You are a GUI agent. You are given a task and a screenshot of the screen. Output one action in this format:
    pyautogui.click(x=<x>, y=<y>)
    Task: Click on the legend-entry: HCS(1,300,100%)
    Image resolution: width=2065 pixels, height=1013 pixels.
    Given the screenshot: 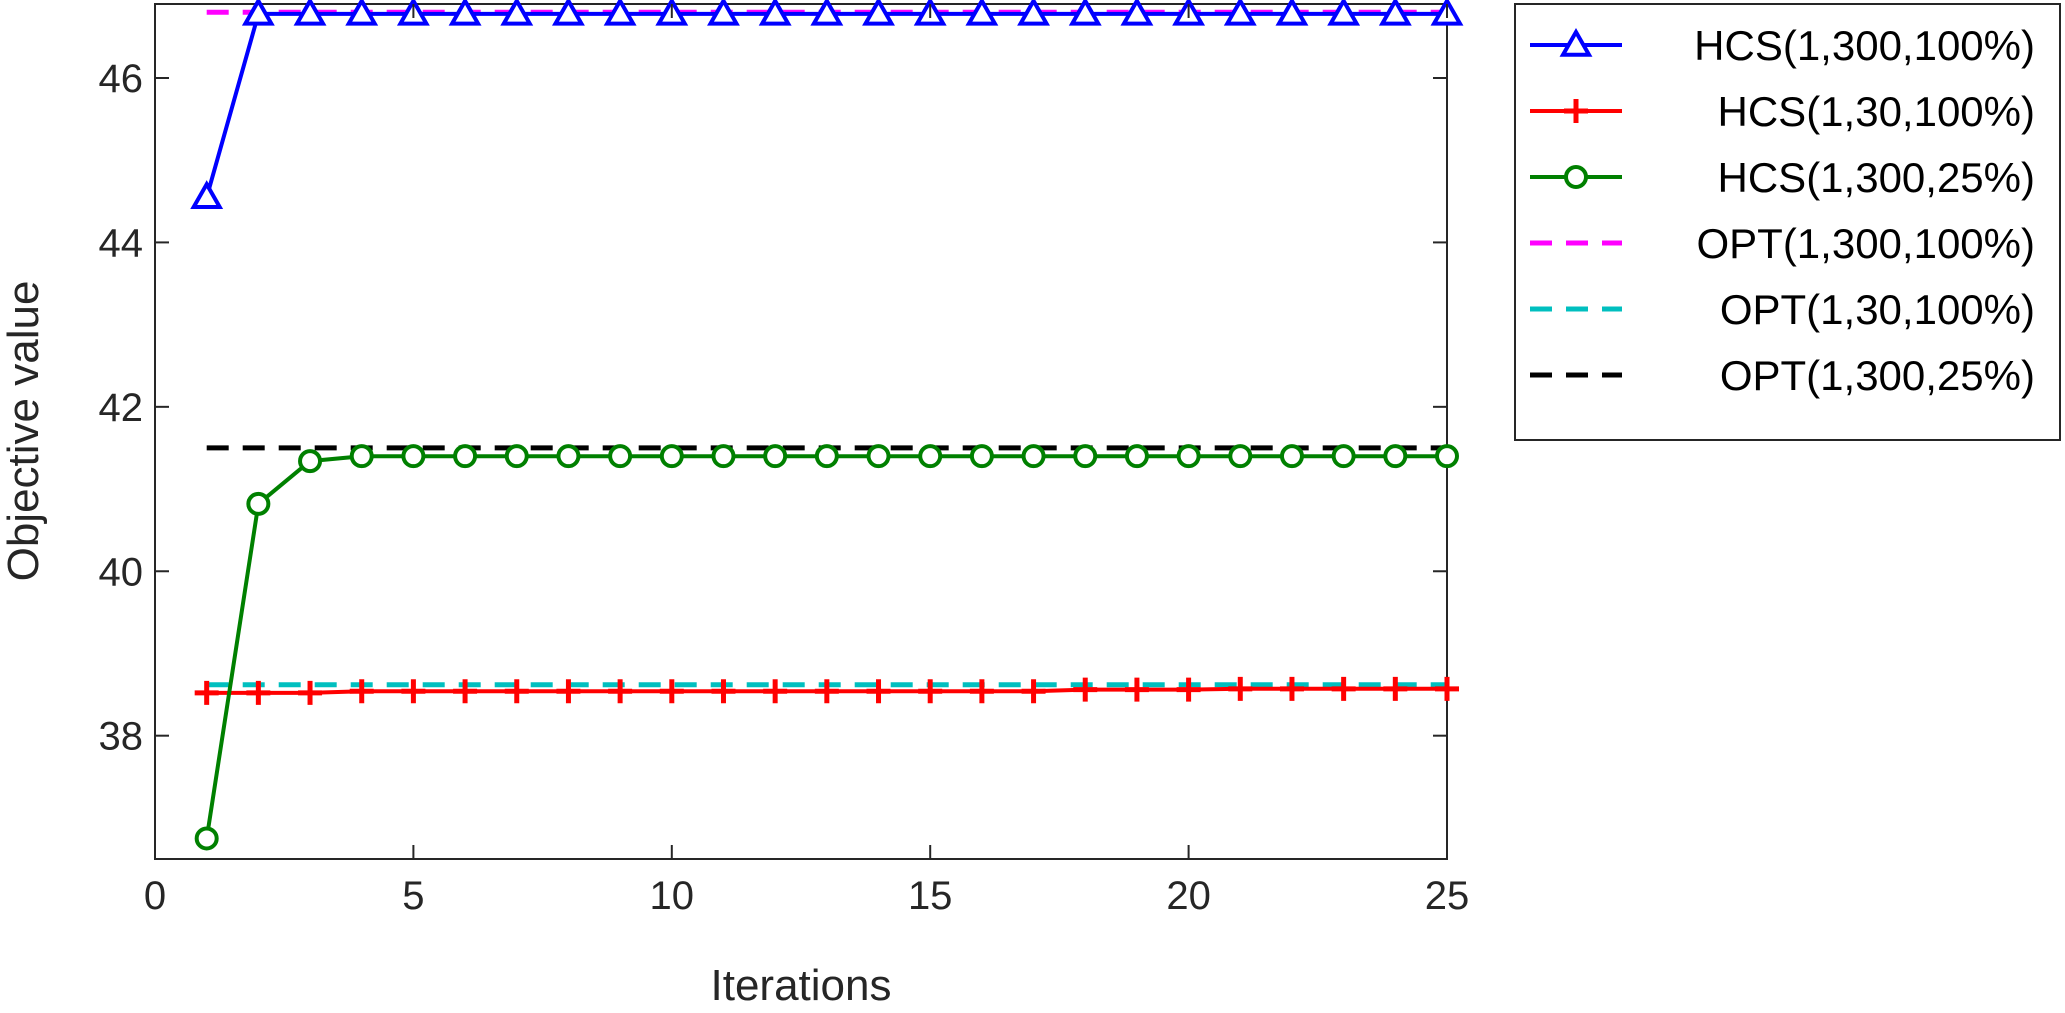 What is the action you would take?
    pyautogui.click(x=1782, y=45)
    